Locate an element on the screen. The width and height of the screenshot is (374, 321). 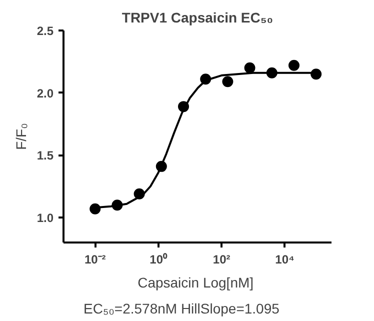
x-tick-label: 10⁰ is located at coordinates (159, 259).